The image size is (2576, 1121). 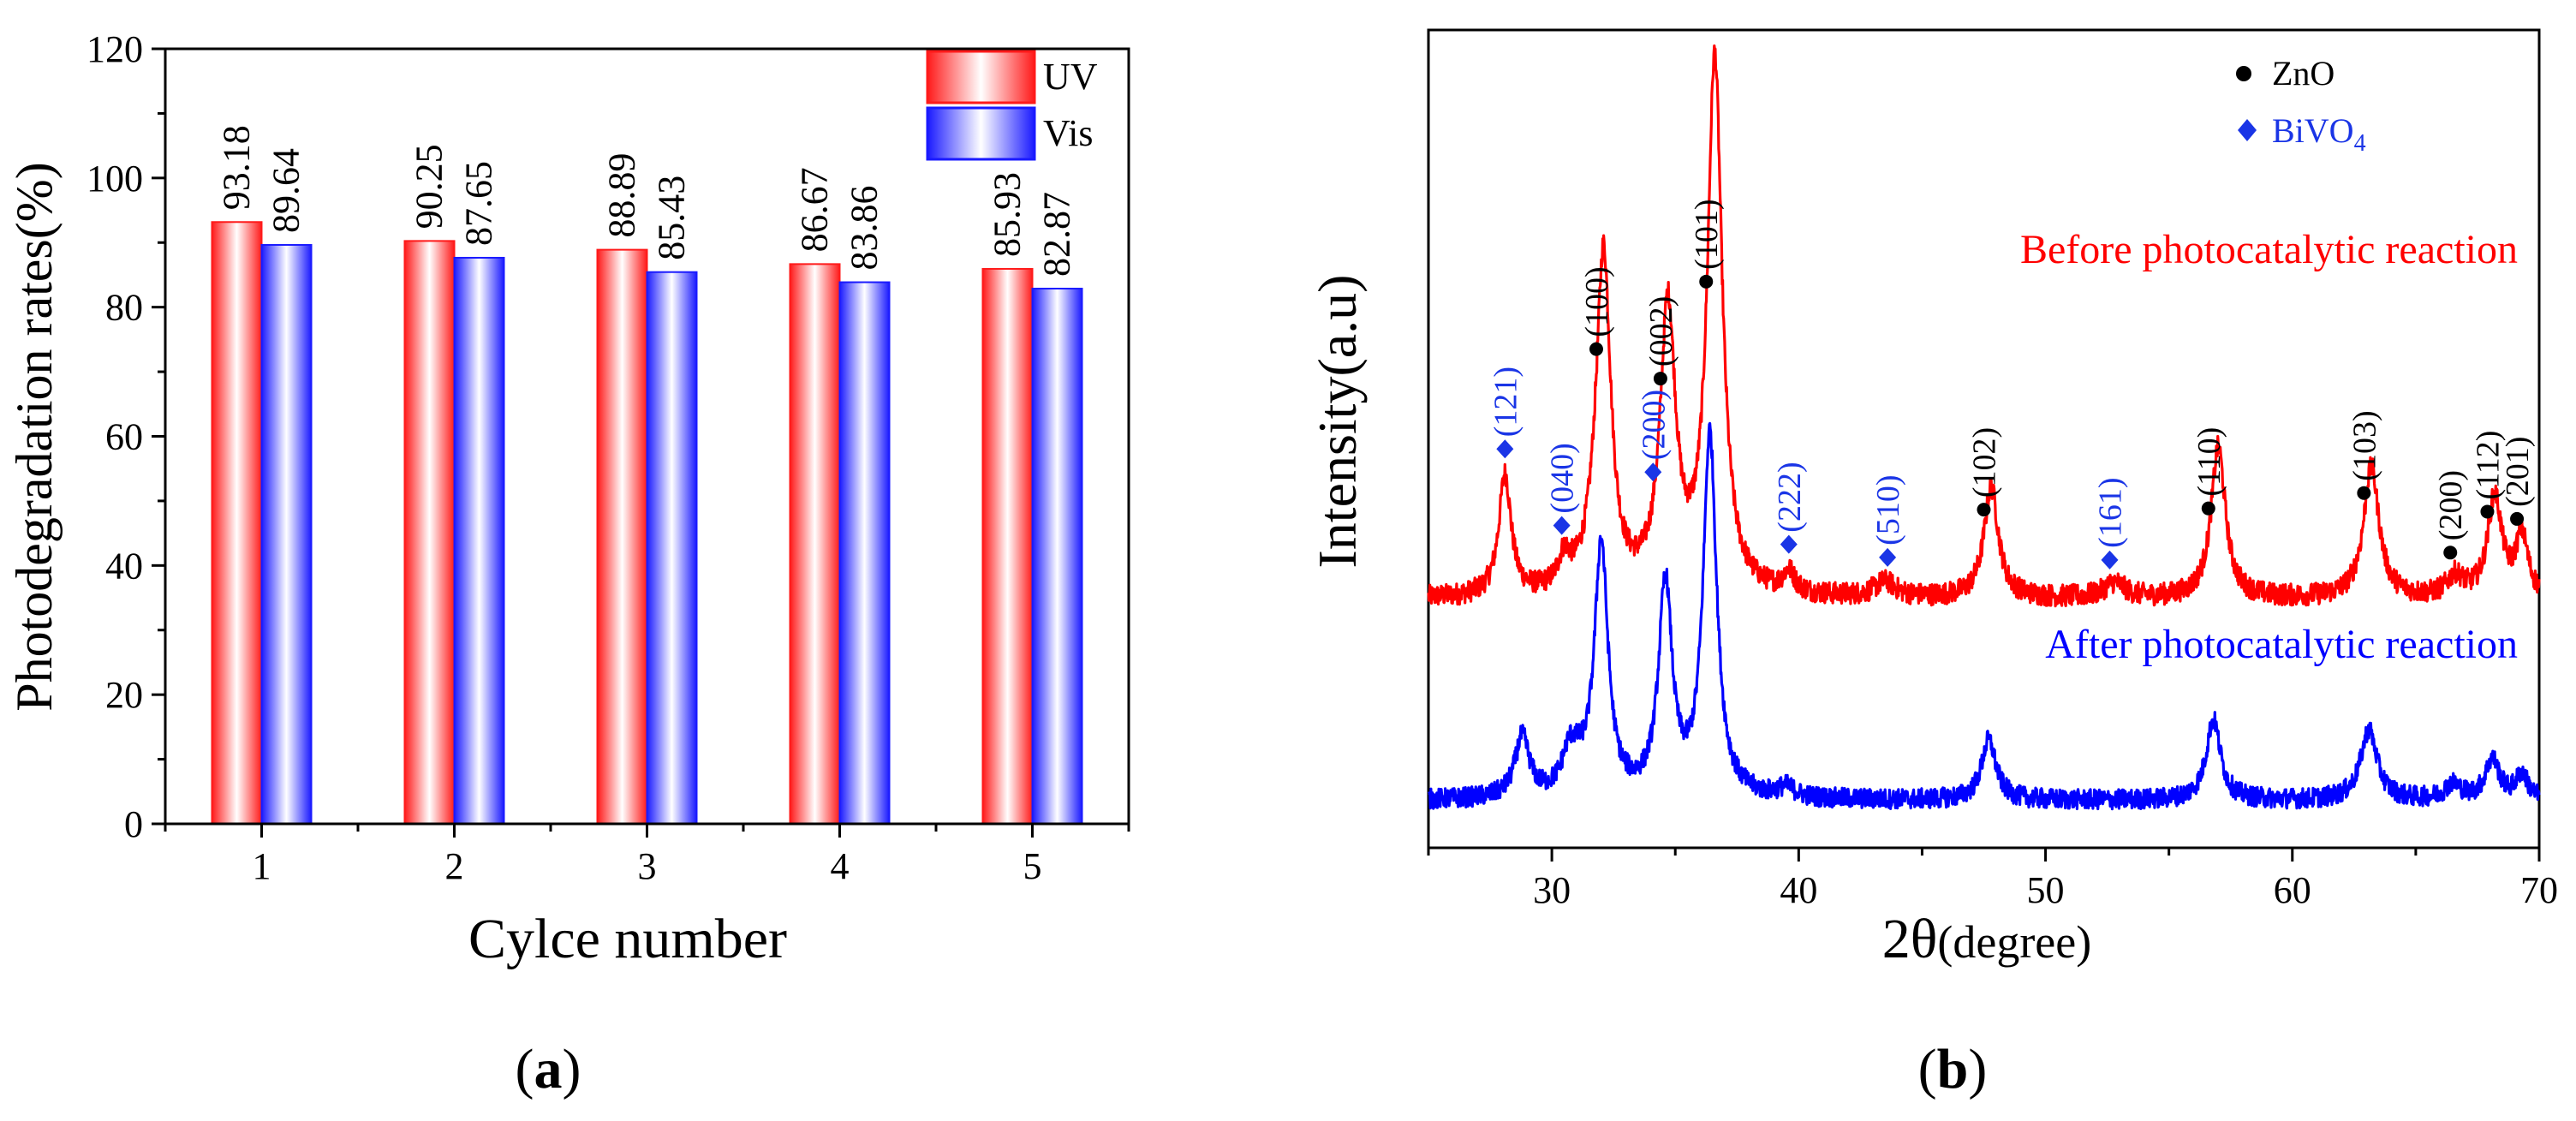 I want to click on legend-a: UV Vis, so click(x=1012, y=105).